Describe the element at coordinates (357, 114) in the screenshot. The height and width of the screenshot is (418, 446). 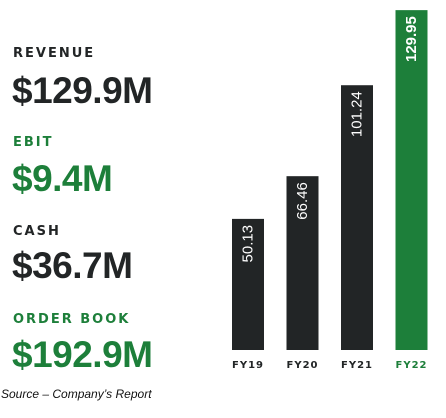
I see `bar-value-label-fy21: 101.24` at that location.